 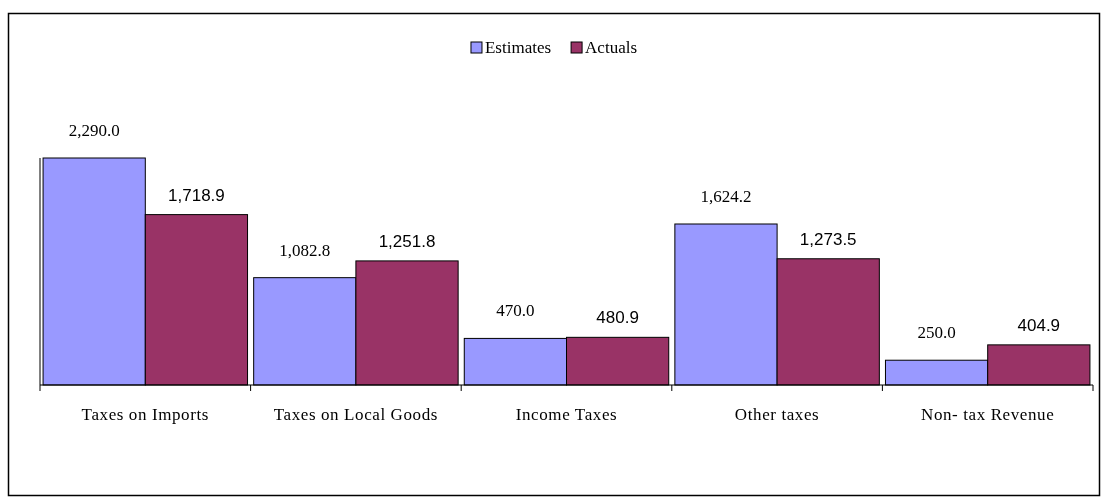 I want to click on data-label: 480.9, so click(x=617, y=318).